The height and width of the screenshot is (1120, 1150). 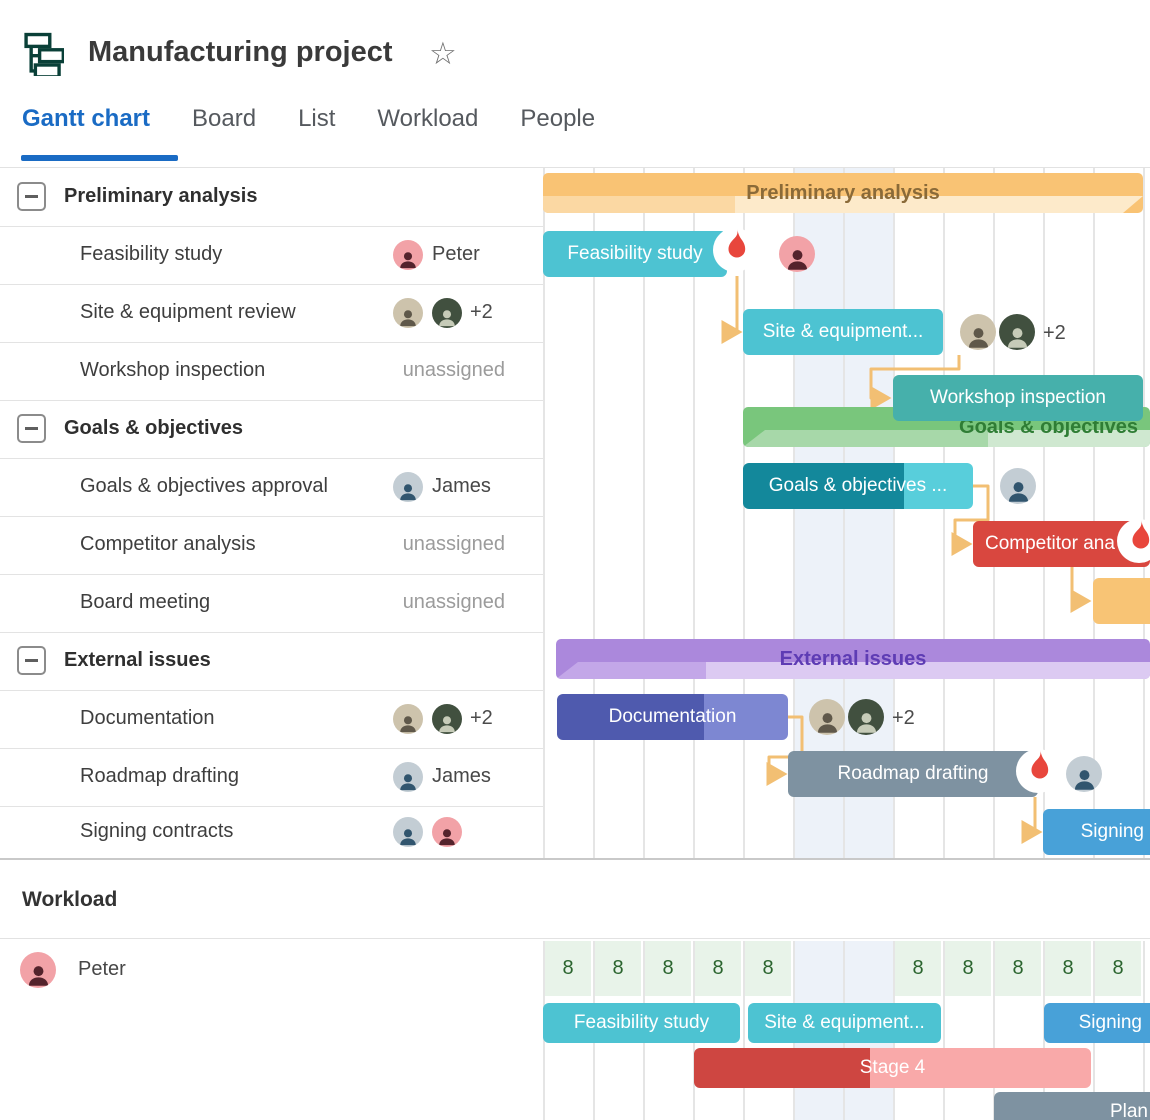 What do you see at coordinates (70, 899) in the screenshot?
I see `workload-heading: Workload` at bounding box center [70, 899].